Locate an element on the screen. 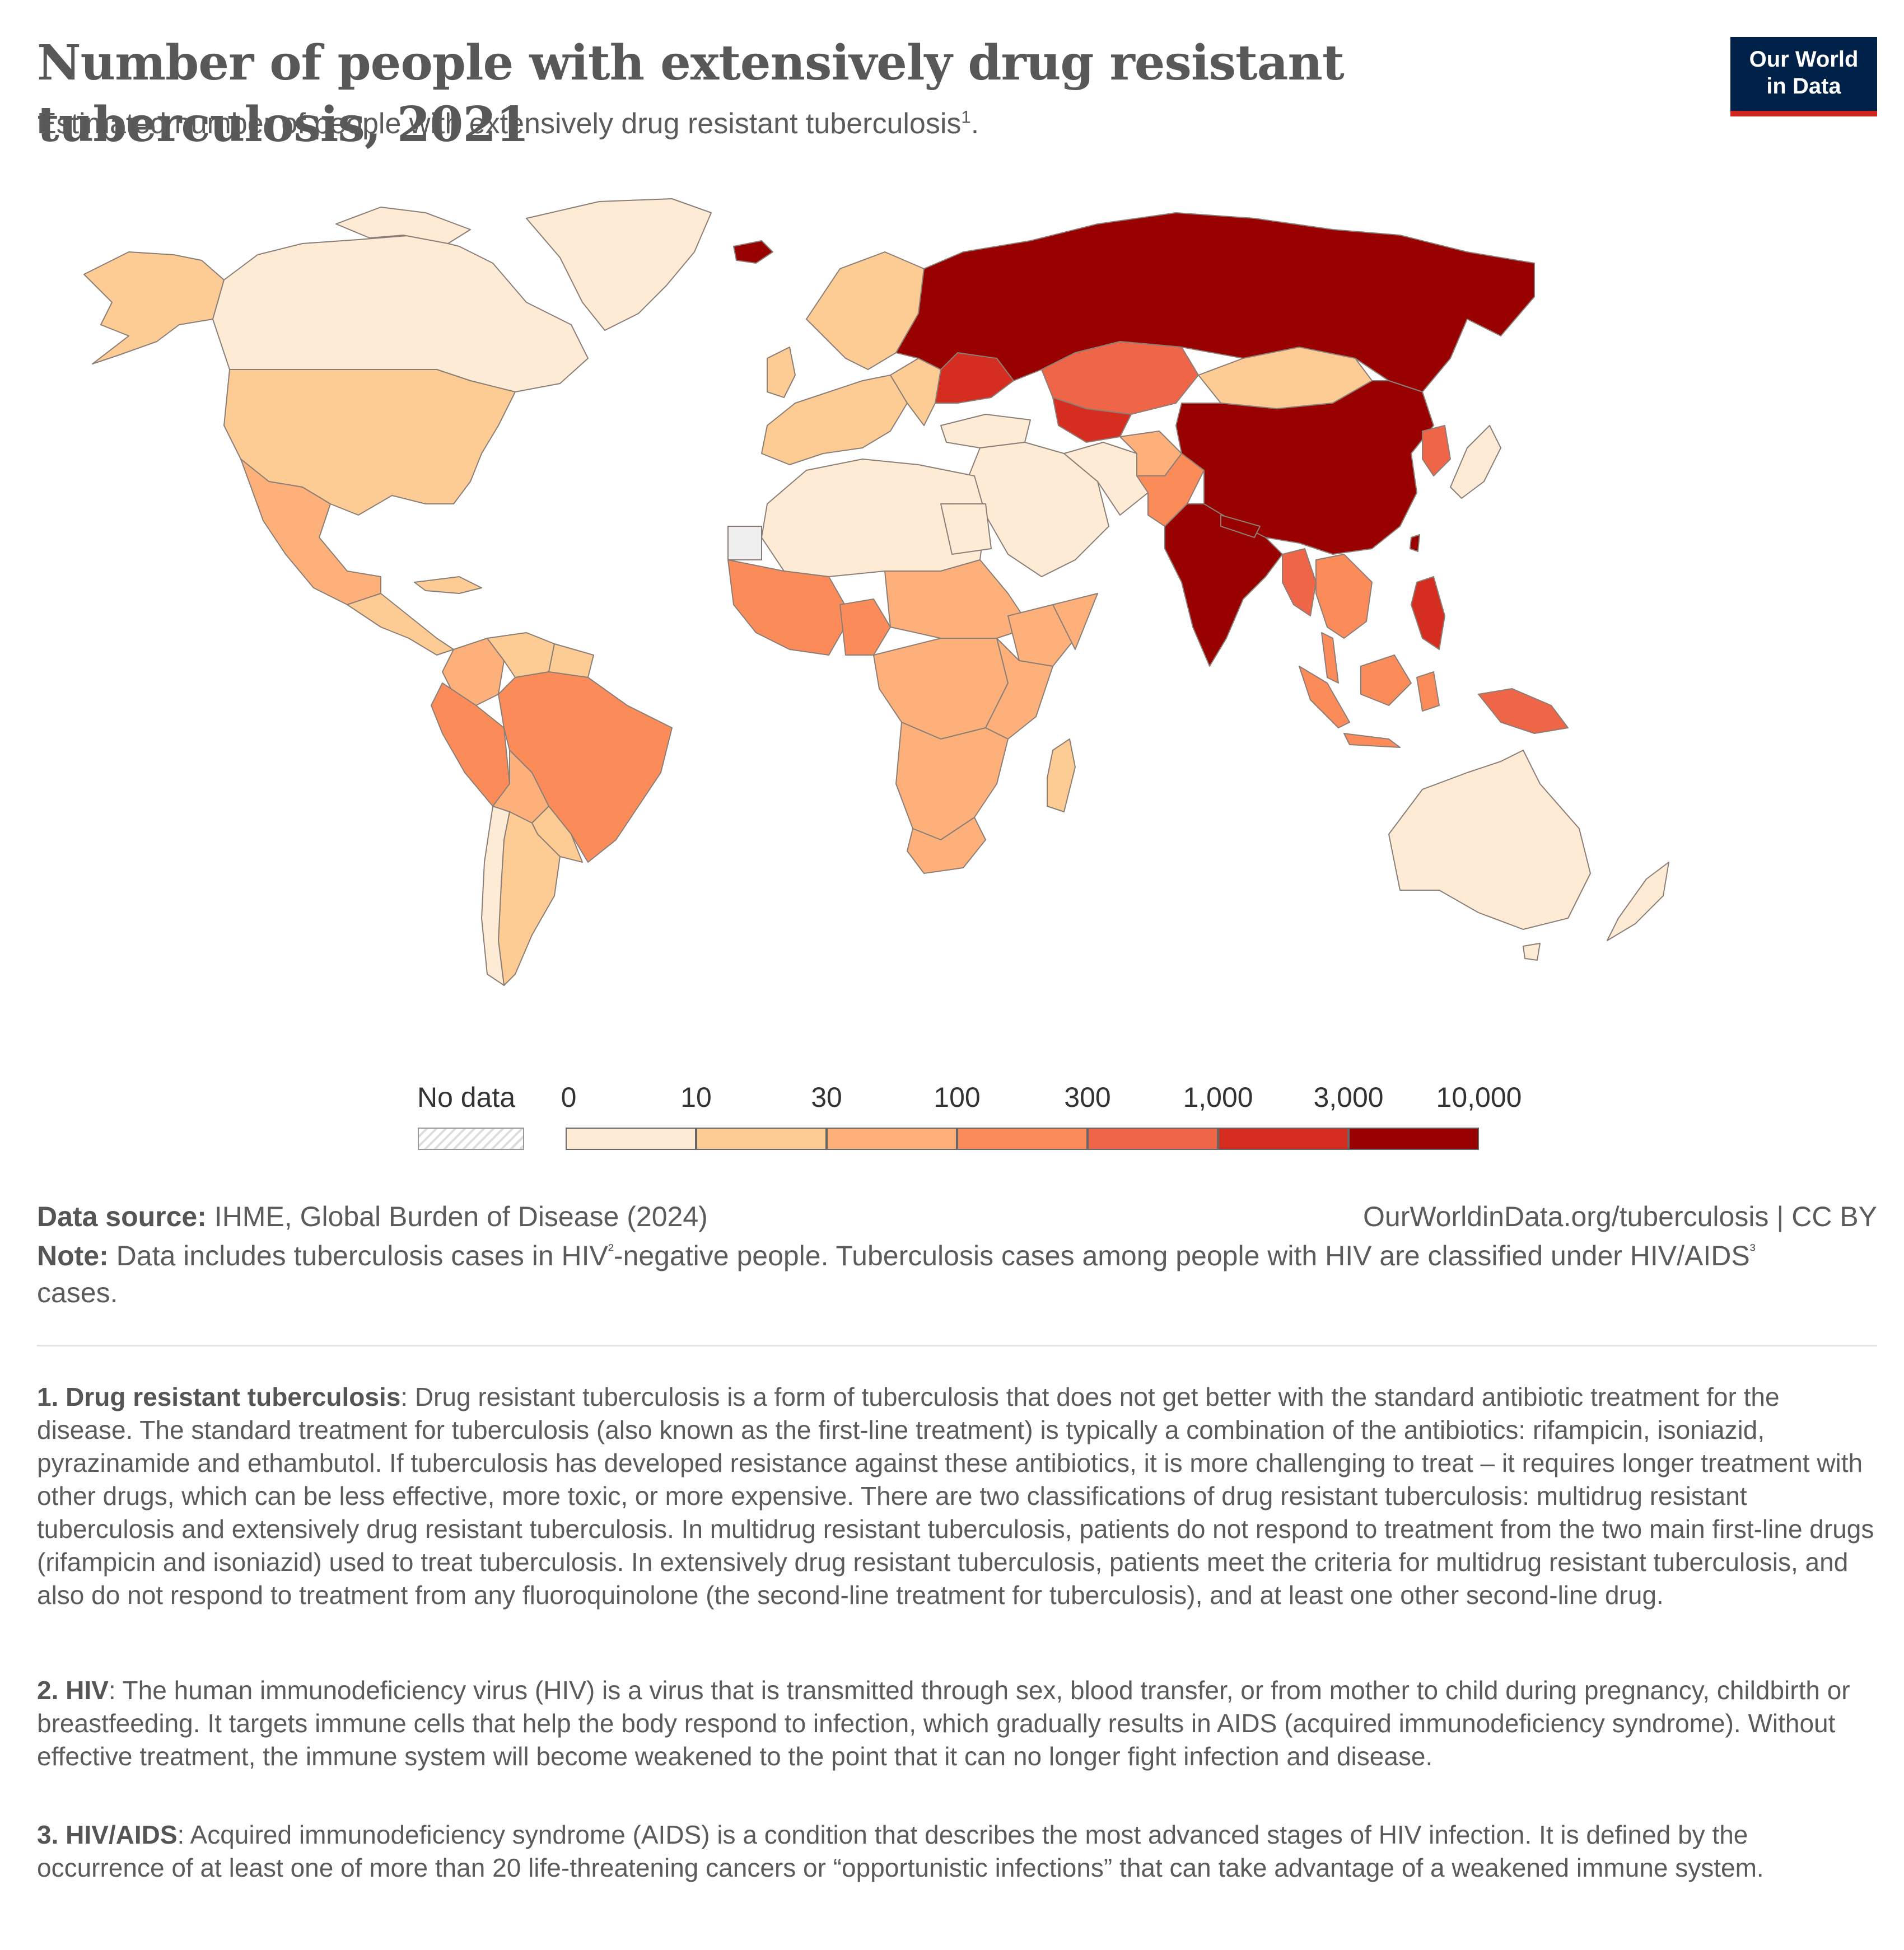  region-ethiopia is located at coordinates (1042, 635).